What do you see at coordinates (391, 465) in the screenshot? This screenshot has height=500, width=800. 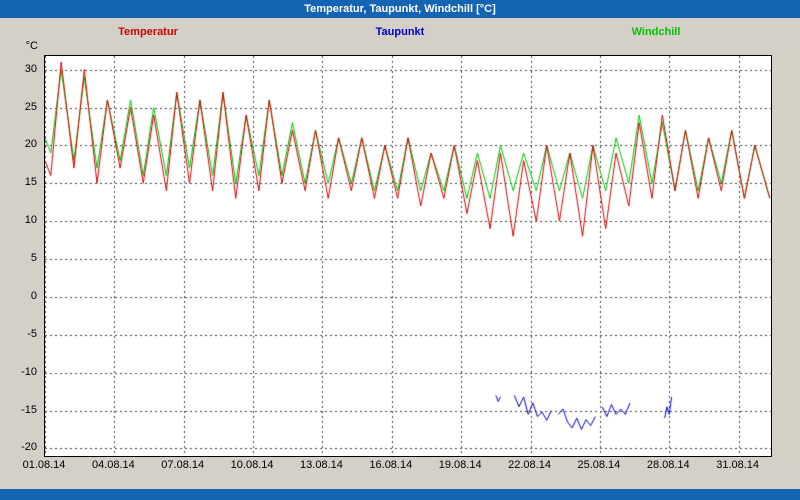 I see `x-tick-label: 16.08.14` at bounding box center [391, 465].